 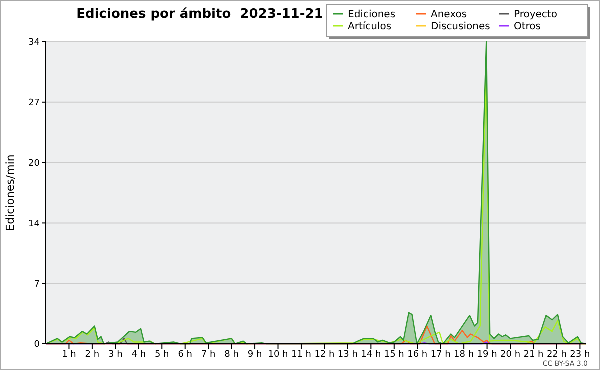 What do you see at coordinates (34, 103) in the screenshot?
I see `y-tick-label: 27` at bounding box center [34, 103].